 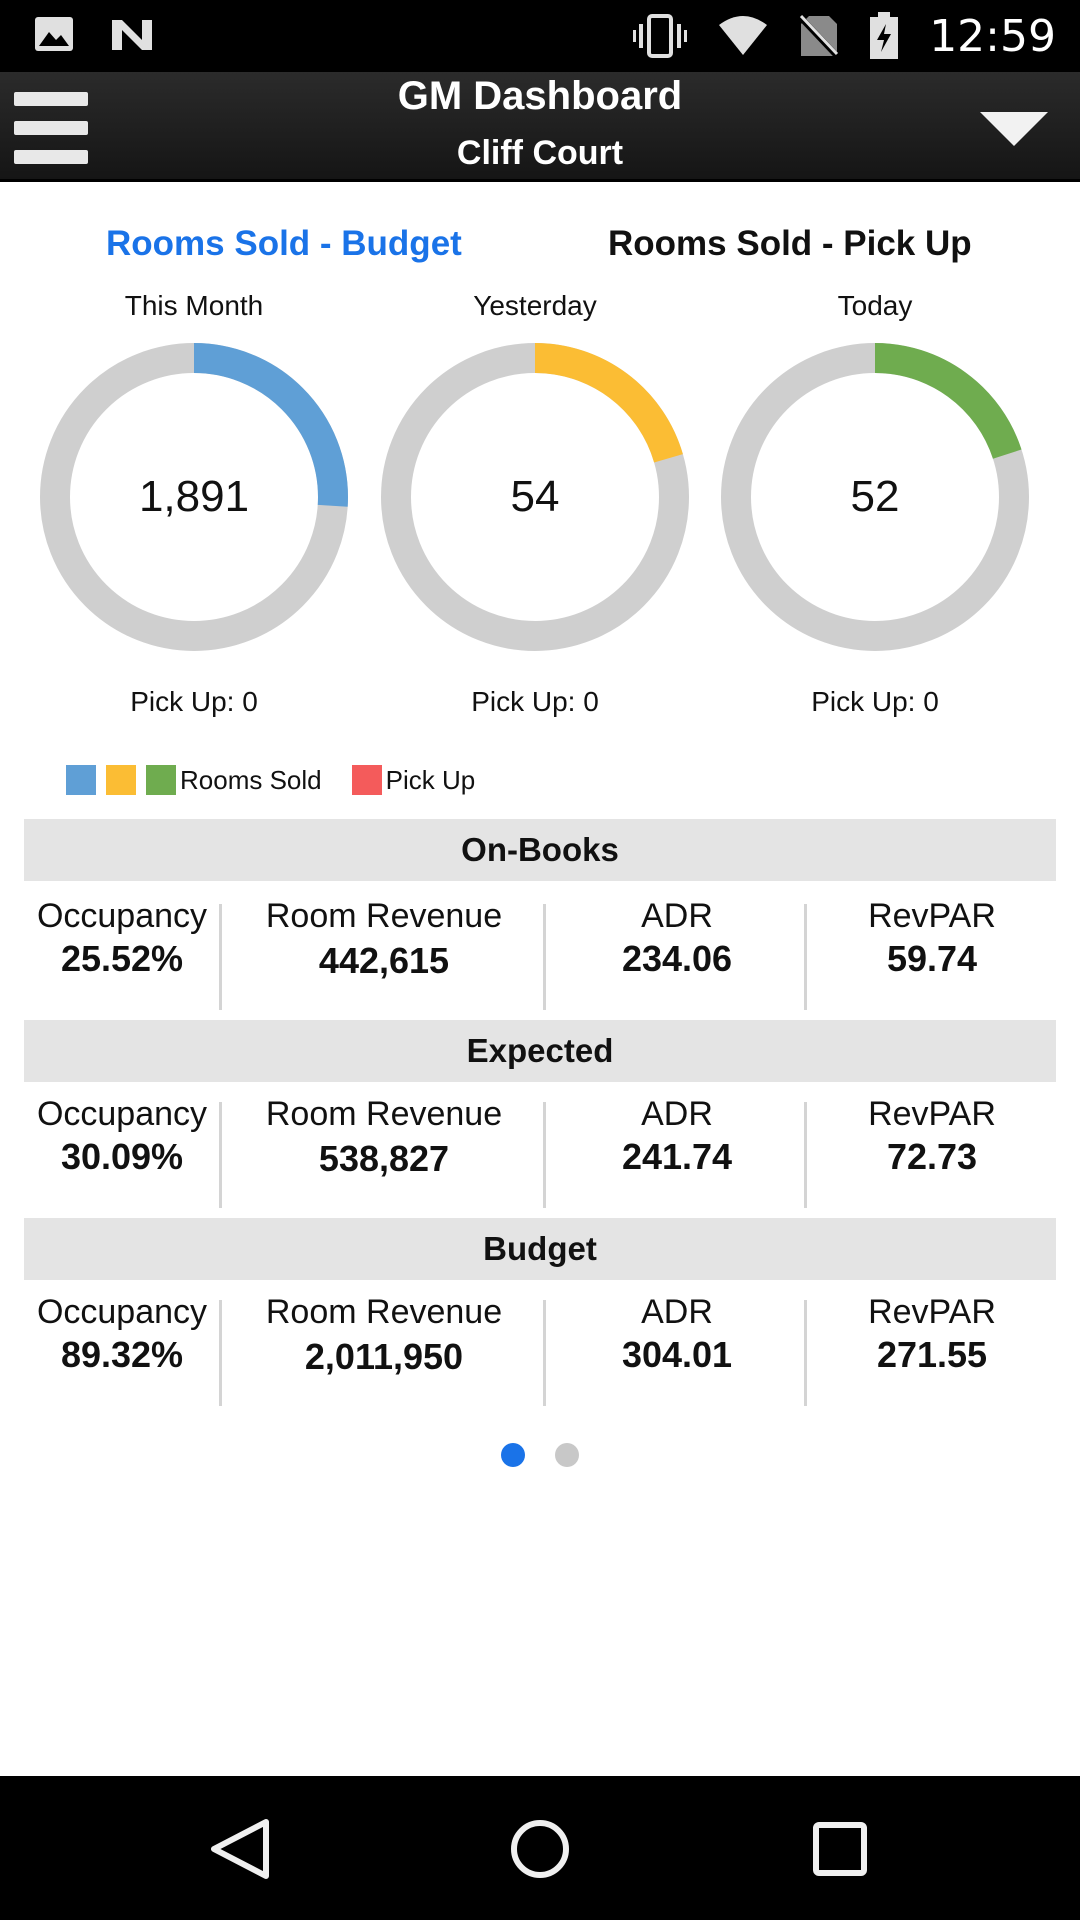 What do you see at coordinates (932, 1136) in the screenshot?
I see `metric-revpar: RevPAR 72.73` at bounding box center [932, 1136].